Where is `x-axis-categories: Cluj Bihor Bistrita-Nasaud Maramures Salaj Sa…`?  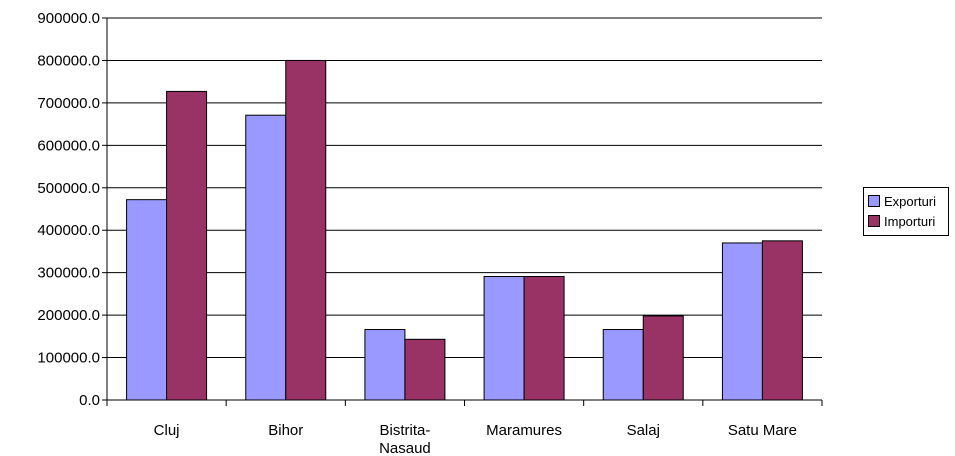
x-axis-categories: Cluj Bihor Bistrita-Nasaud Maramures Salaj Sa… is located at coordinates (475, 439).